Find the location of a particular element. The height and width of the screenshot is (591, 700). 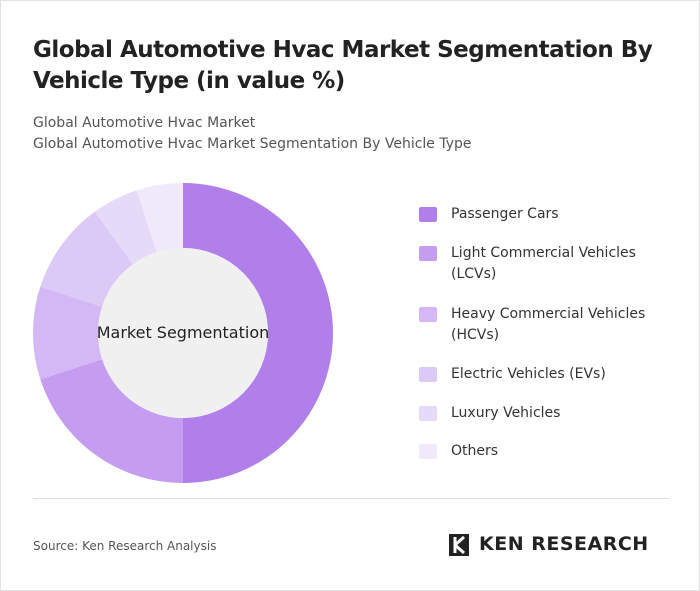

legend-item: Electric Vehicles (EVs) is located at coordinates (539, 374).